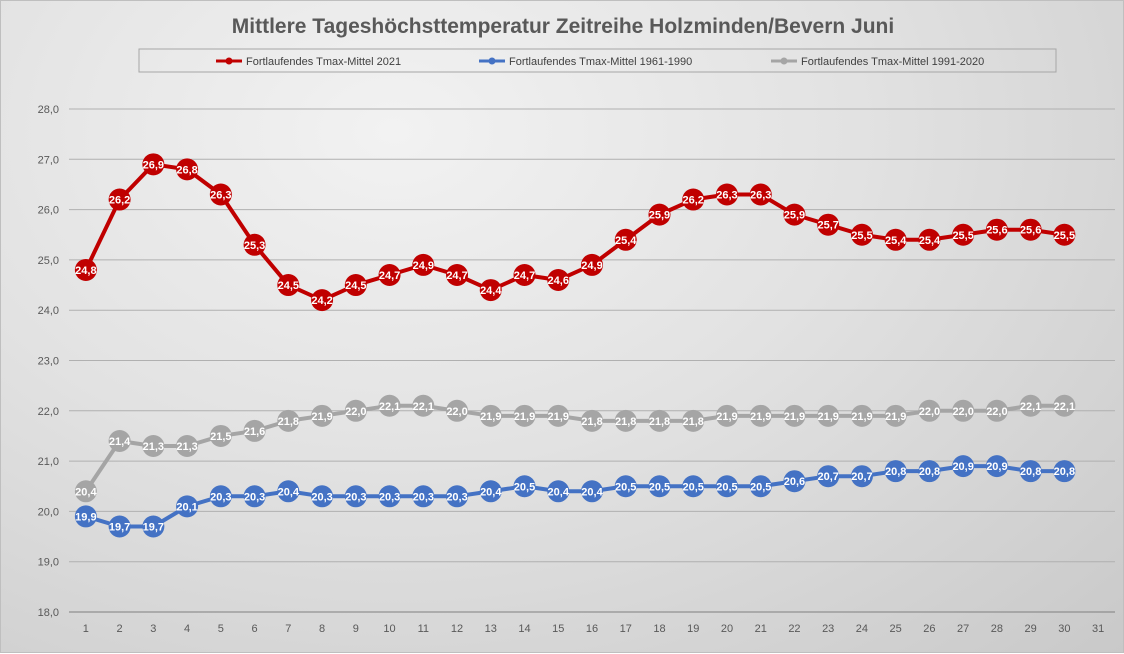  I want to click on x-tick-label: 26, so click(929, 629).